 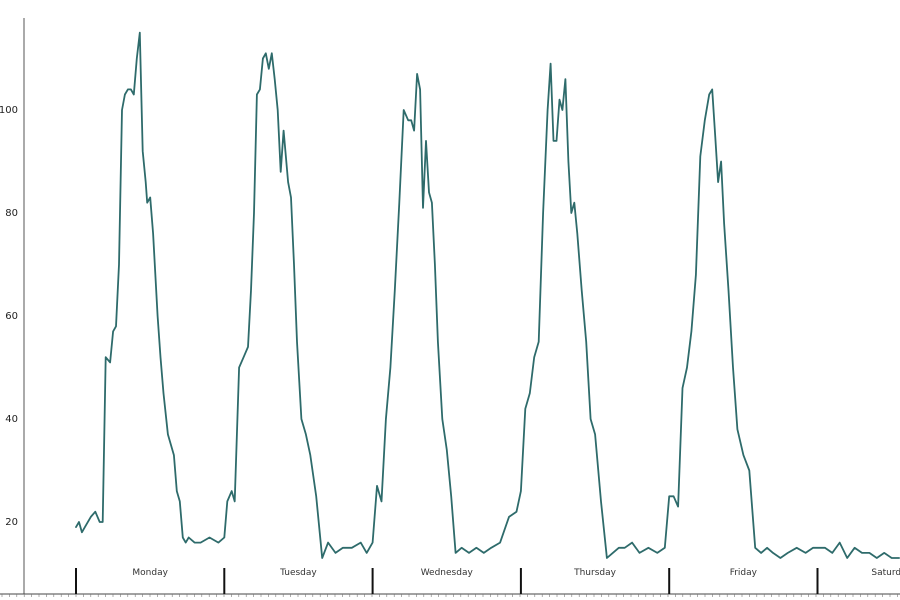 I want to click on day-label: Saturday, so click(x=885, y=573).